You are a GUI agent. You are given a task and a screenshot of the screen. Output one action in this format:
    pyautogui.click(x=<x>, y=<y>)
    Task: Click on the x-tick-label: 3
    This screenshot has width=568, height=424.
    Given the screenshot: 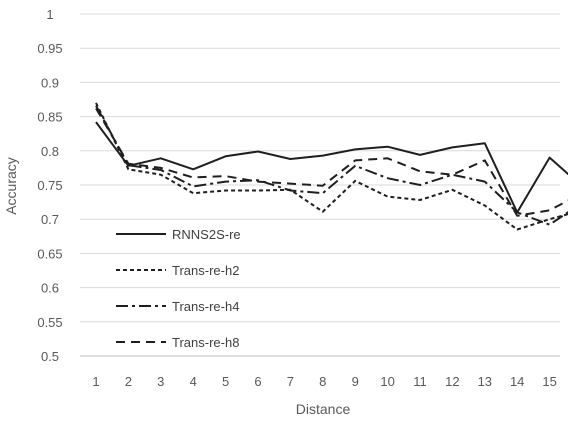 What is the action you would take?
    pyautogui.click(x=160, y=381)
    